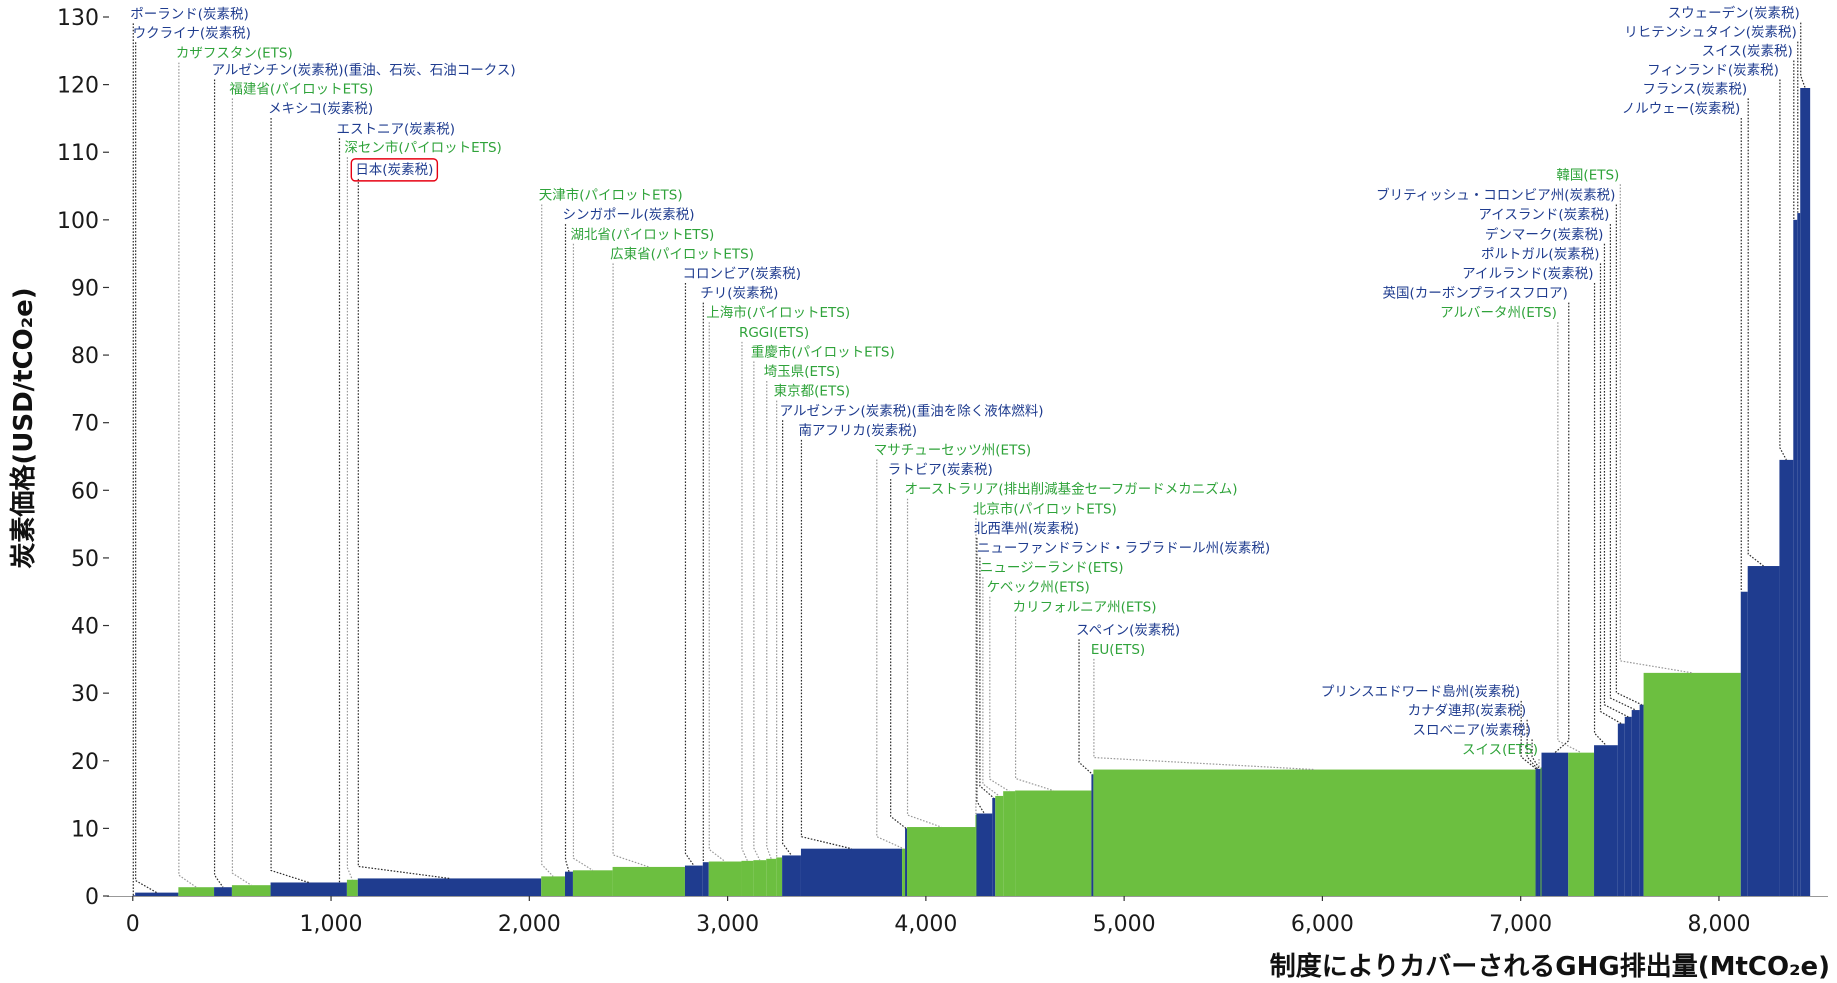 The height and width of the screenshot is (983, 1837). I want to click on x-tick-label-6: 6,000, so click(1322, 924).